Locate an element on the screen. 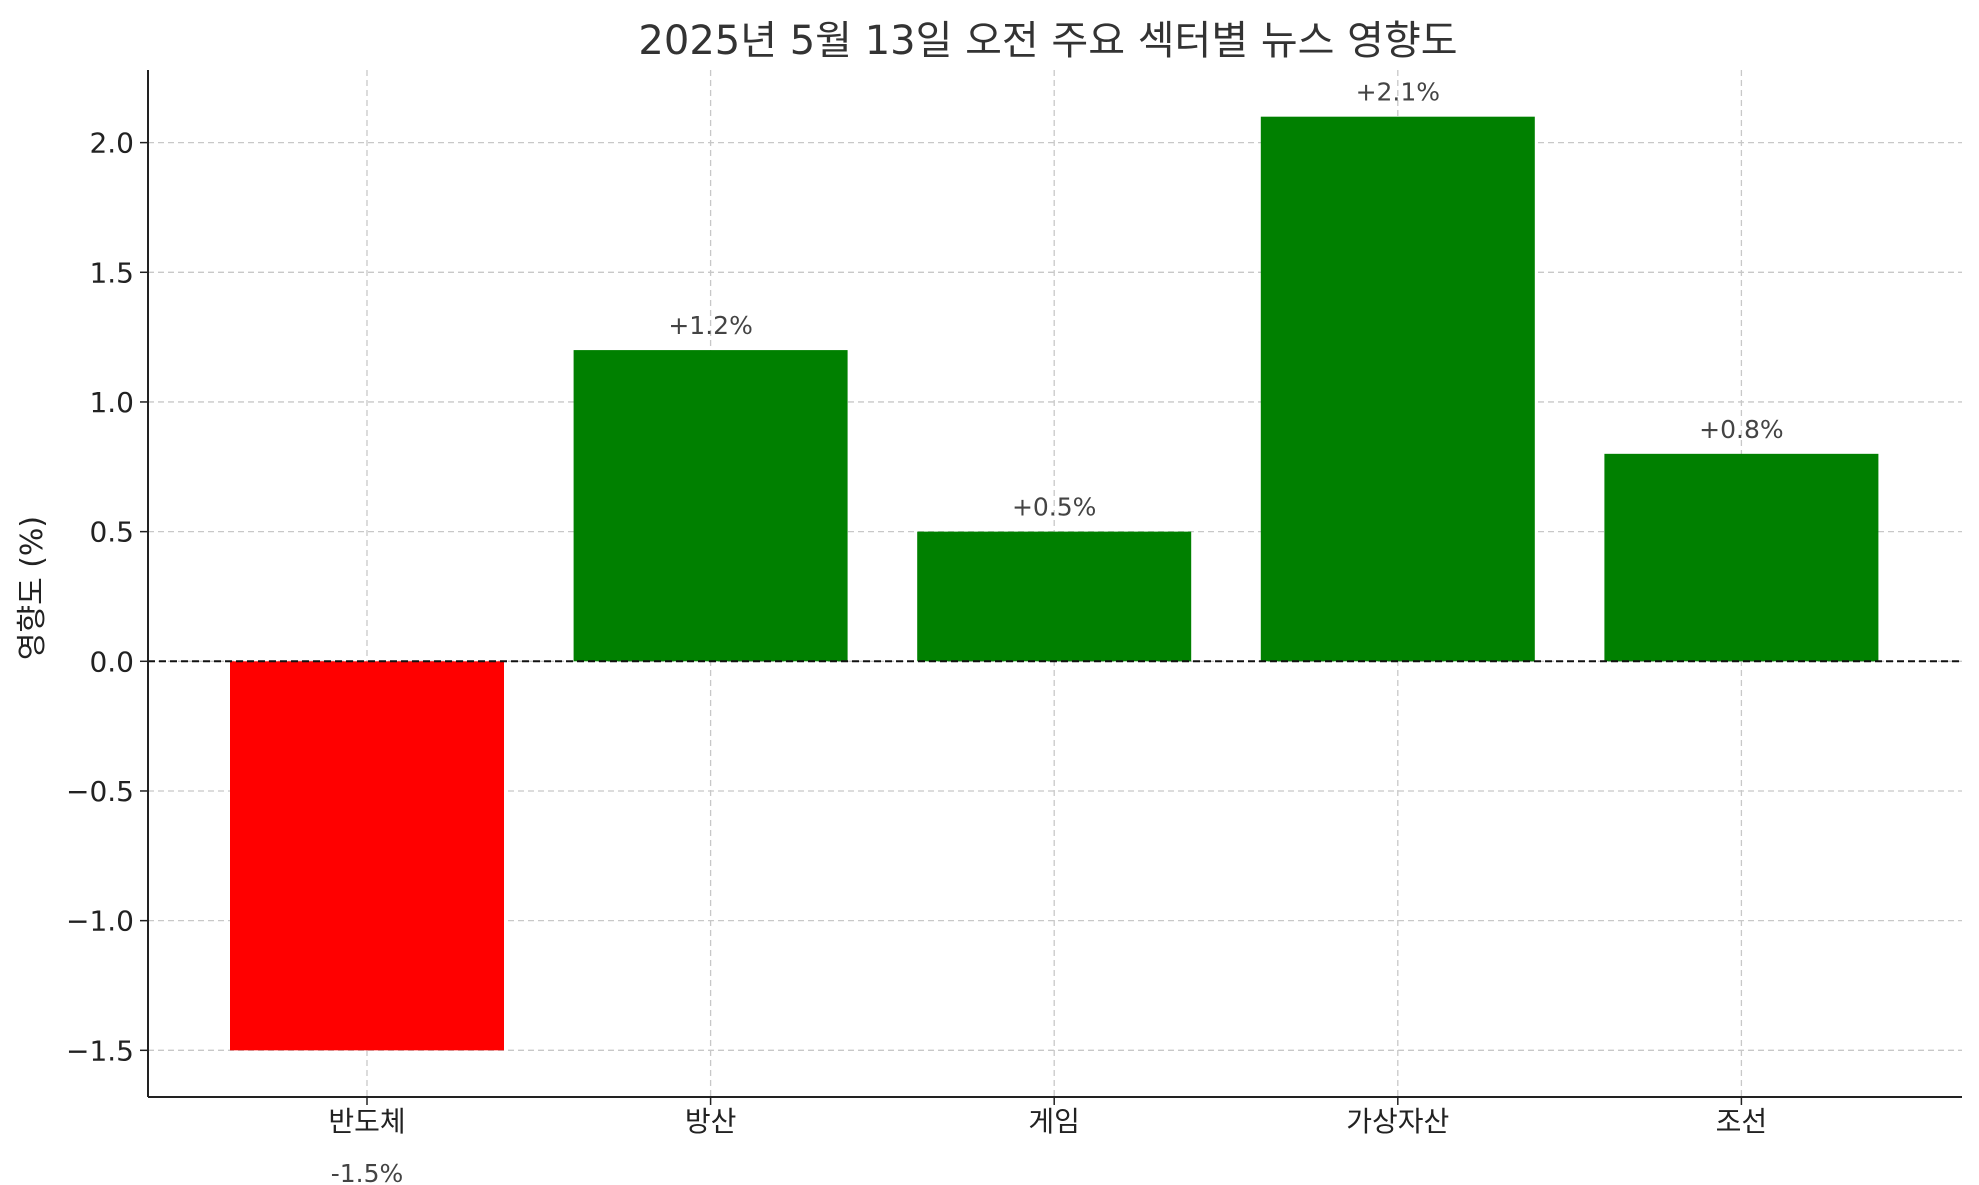 Image resolution: width=1979 pixels, height=1185 pixels. chart-title: 2025년 5월 13일 오전 주요 섹터별 뉴스 영향도 is located at coordinates (1047, 41).